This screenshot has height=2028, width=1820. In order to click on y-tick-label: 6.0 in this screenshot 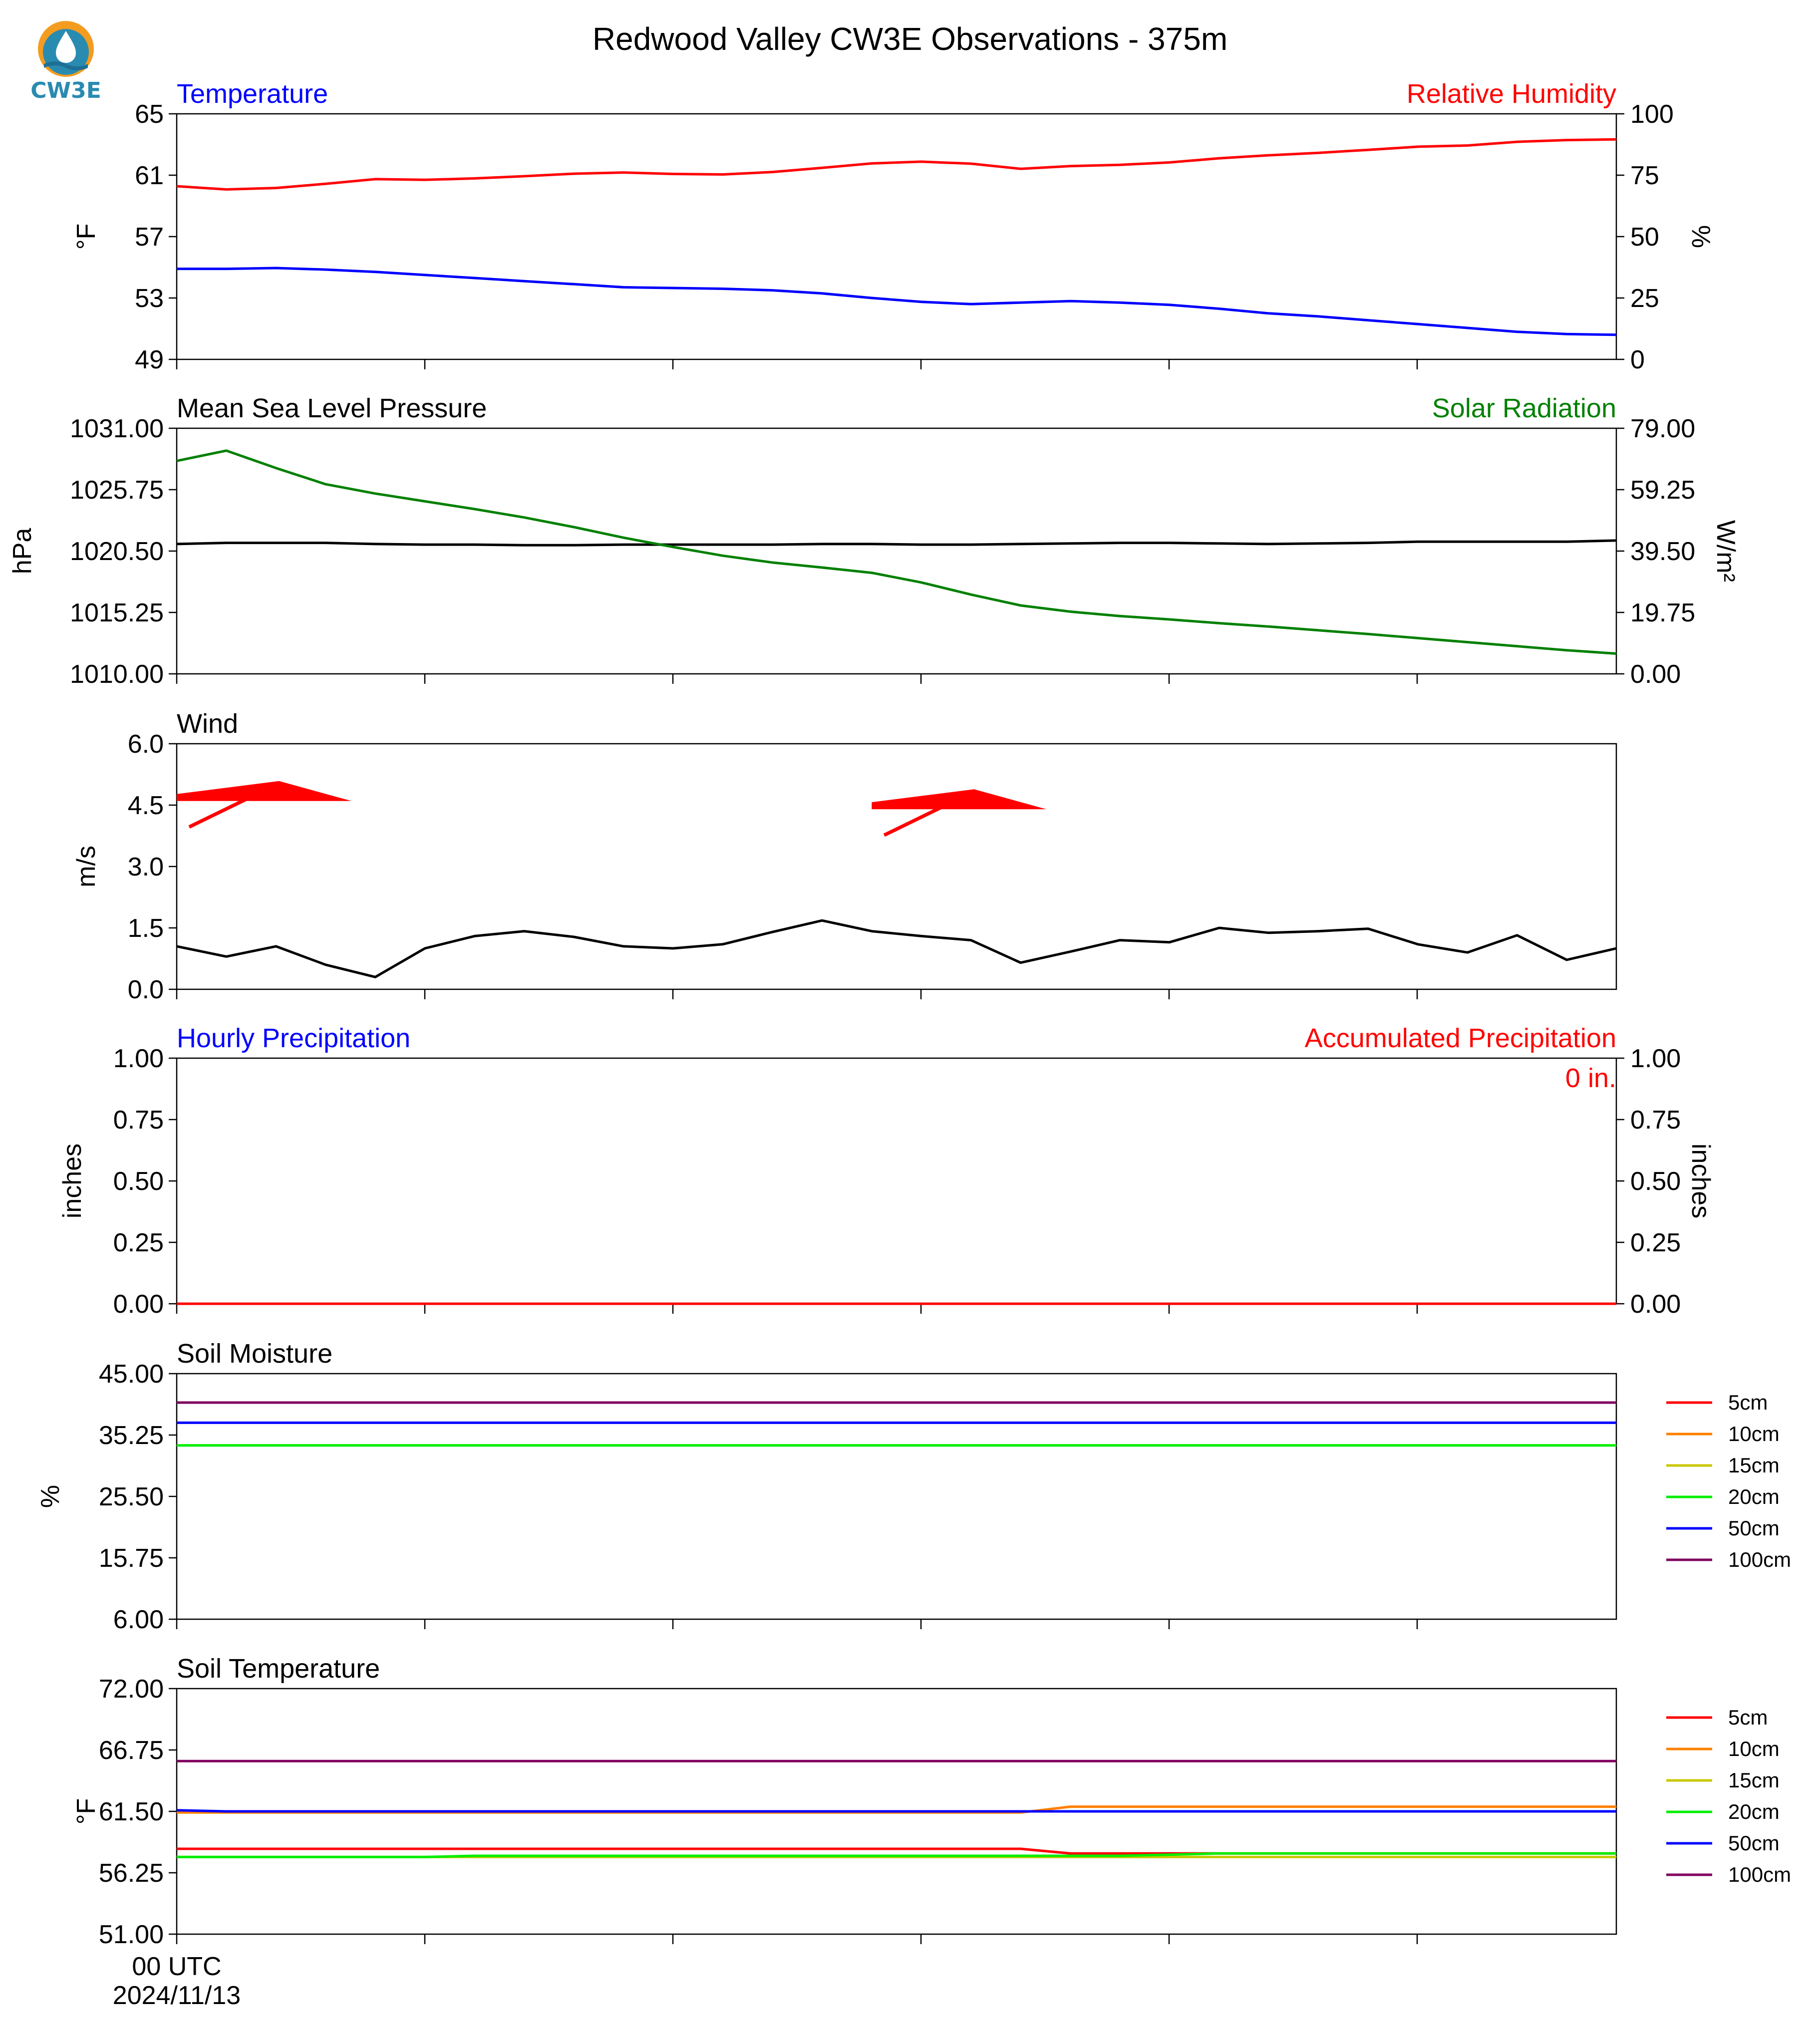, I will do `click(146, 744)`.